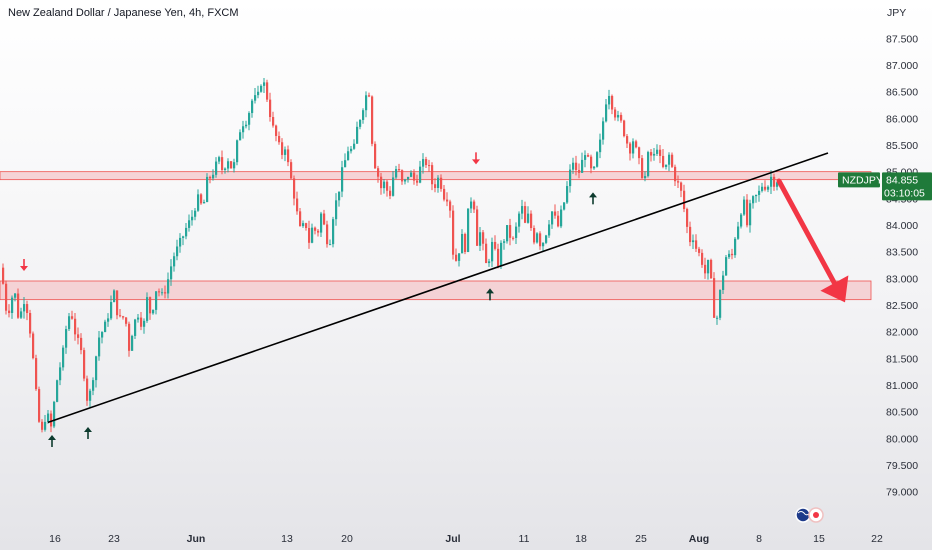 The width and height of the screenshot is (932, 550). Describe the element at coordinates (88, 429) in the screenshot. I see `up-arrow-marker-head` at that location.